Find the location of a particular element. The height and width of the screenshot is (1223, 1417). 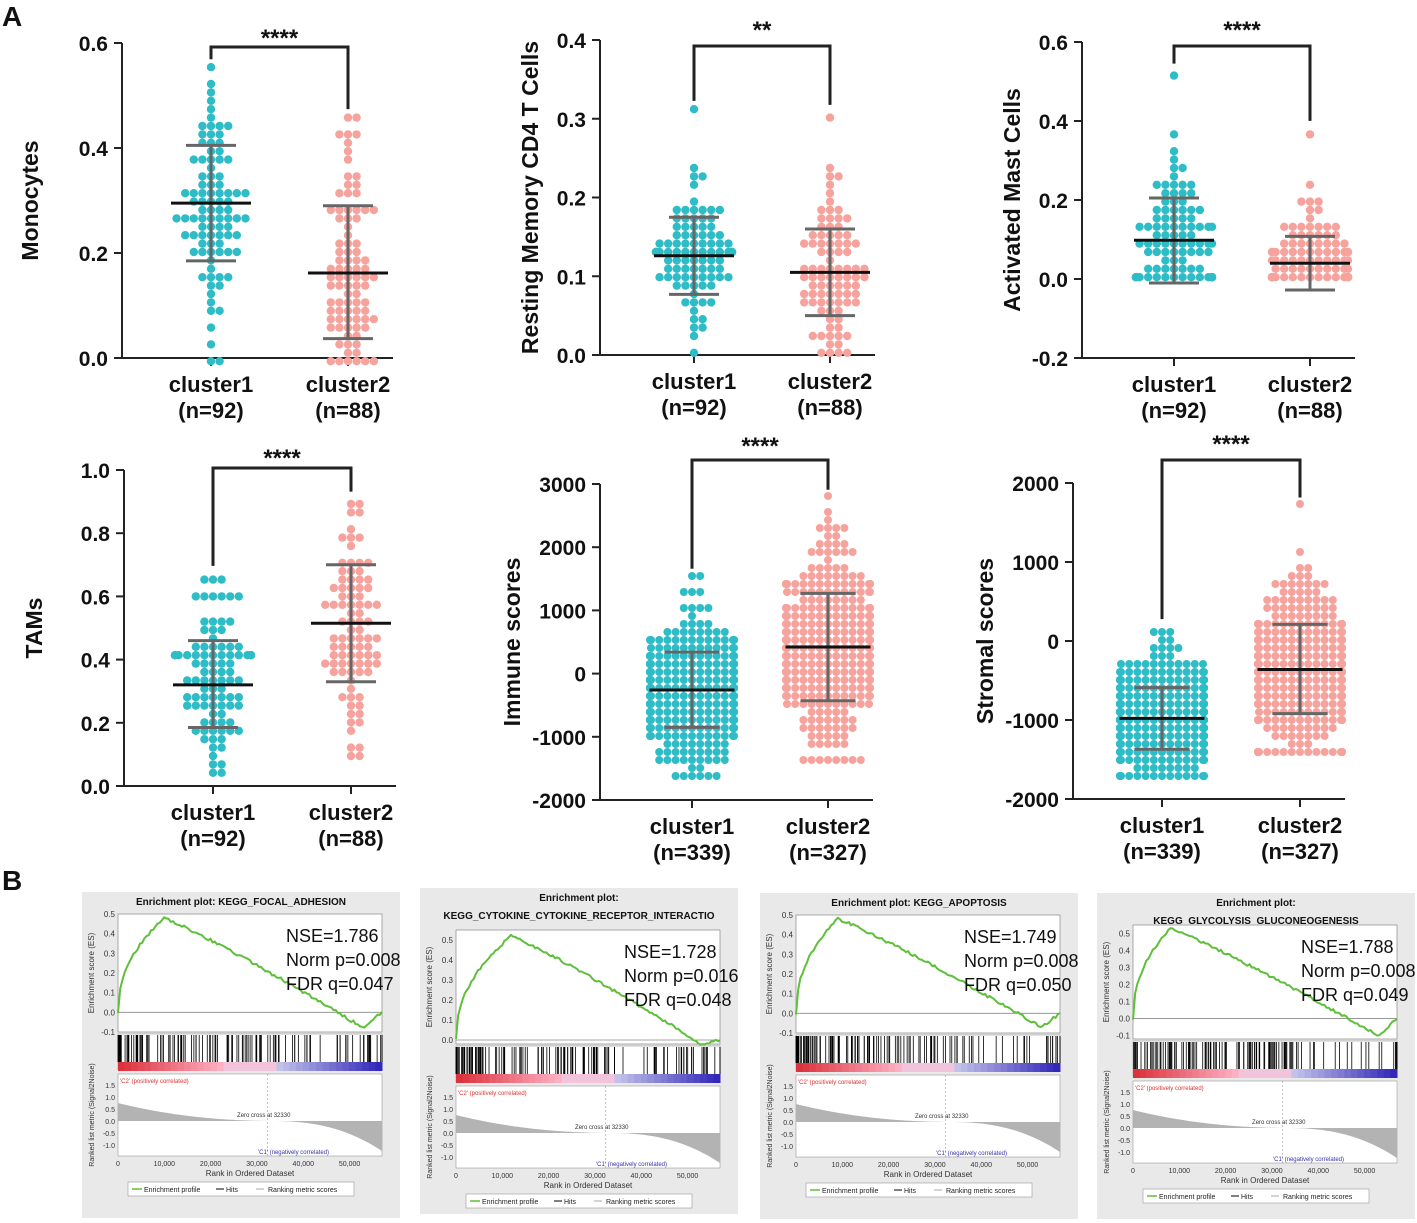

y-tick-label: -2000 is located at coordinates (559, 801).